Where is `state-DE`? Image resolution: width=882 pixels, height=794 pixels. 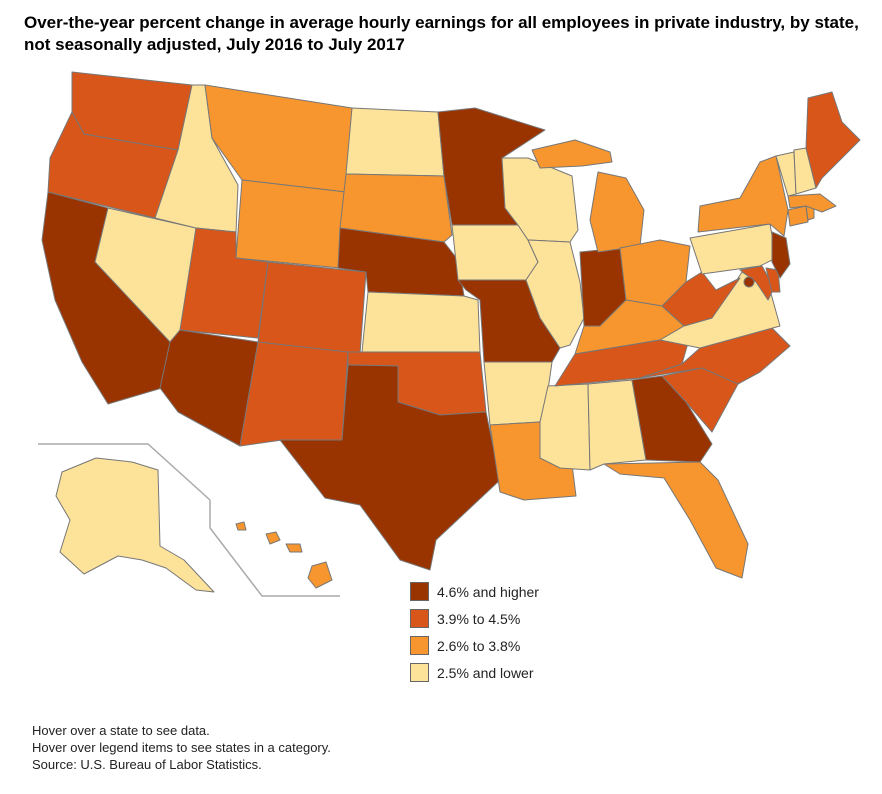
state-DE is located at coordinates (773, 280).